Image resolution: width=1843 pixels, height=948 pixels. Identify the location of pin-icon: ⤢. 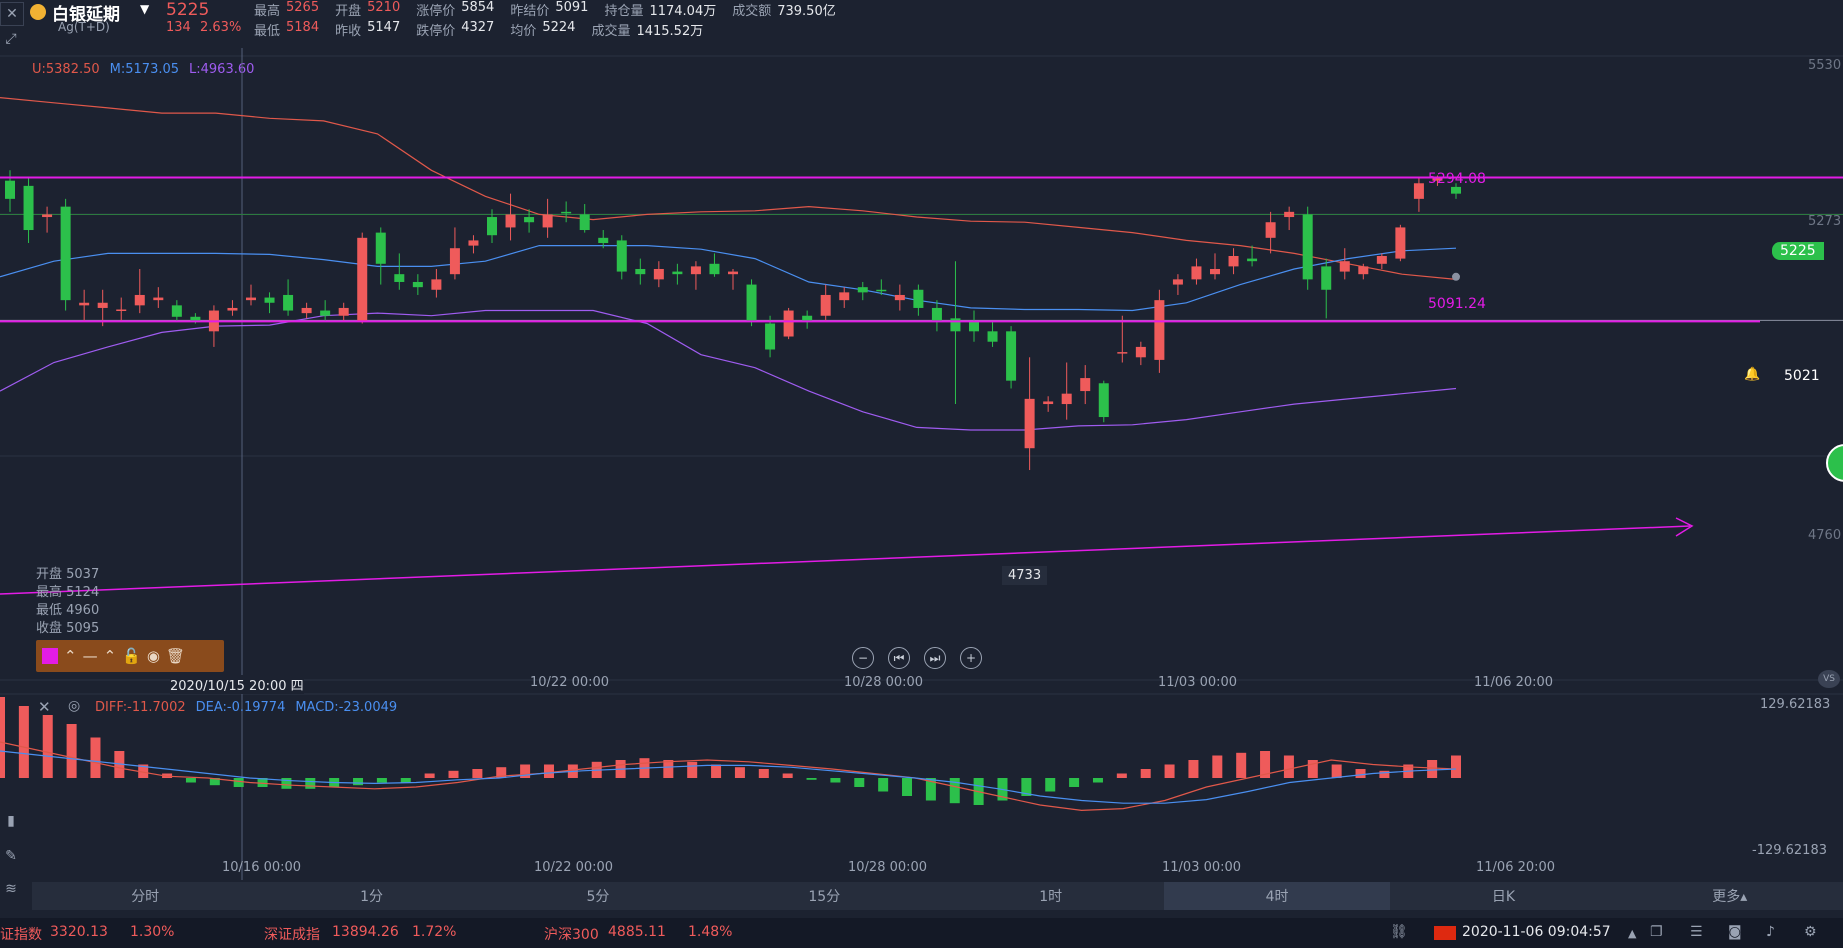
(11, 39).